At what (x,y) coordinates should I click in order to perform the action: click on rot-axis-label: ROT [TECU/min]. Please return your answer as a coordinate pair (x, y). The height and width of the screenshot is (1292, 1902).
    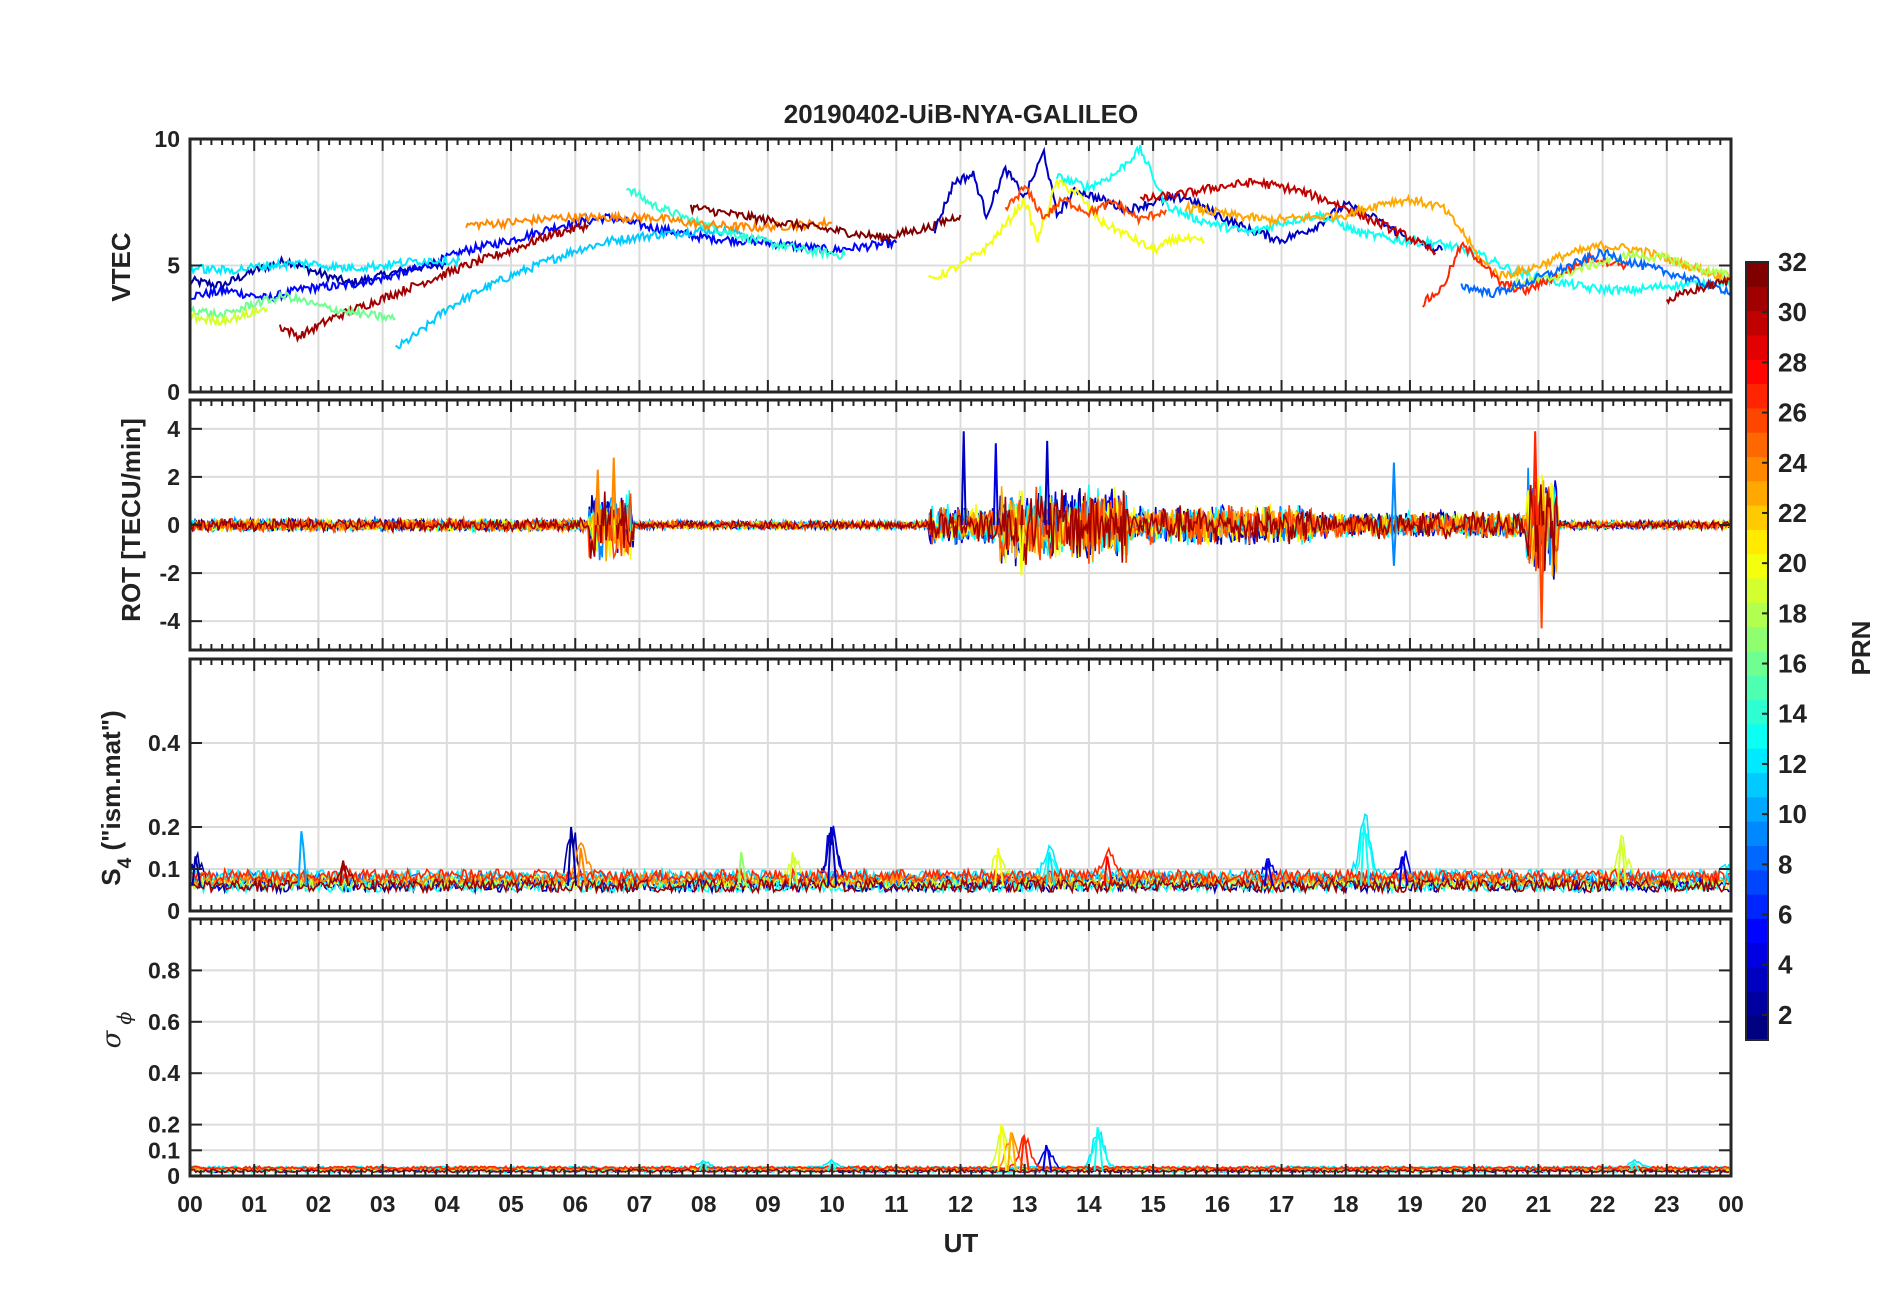
    Looking at the image, I should click on (131, 520).